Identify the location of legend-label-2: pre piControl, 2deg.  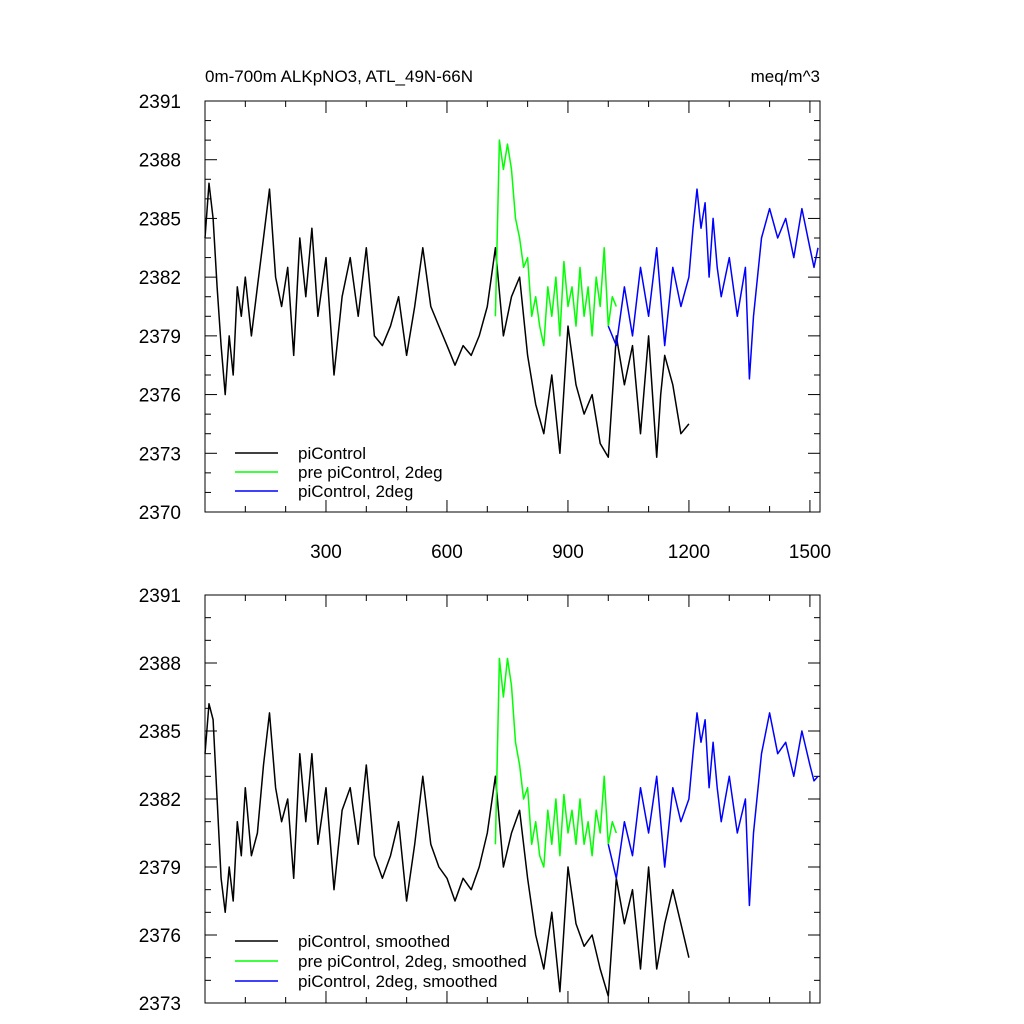
(370, 472).